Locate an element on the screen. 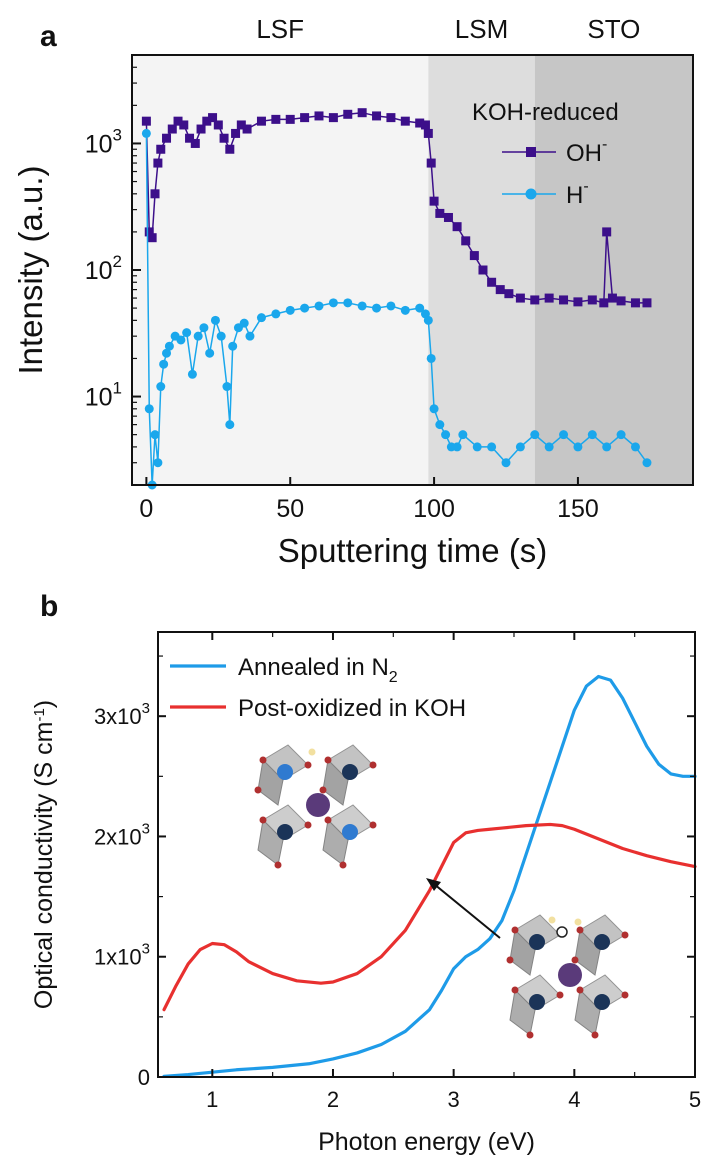 The width and height of the screenshot is (706, 1167). legend-label: Post-oxidized in KOH is located at coordinates (352, 708).